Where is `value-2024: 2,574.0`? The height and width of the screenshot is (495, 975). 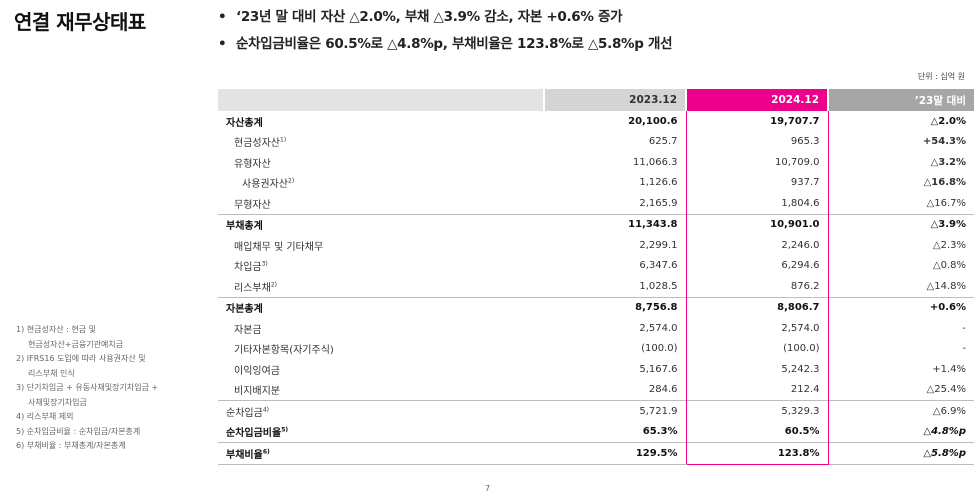 value-2024: 2,574.0 is located at coordinates (757, 328).